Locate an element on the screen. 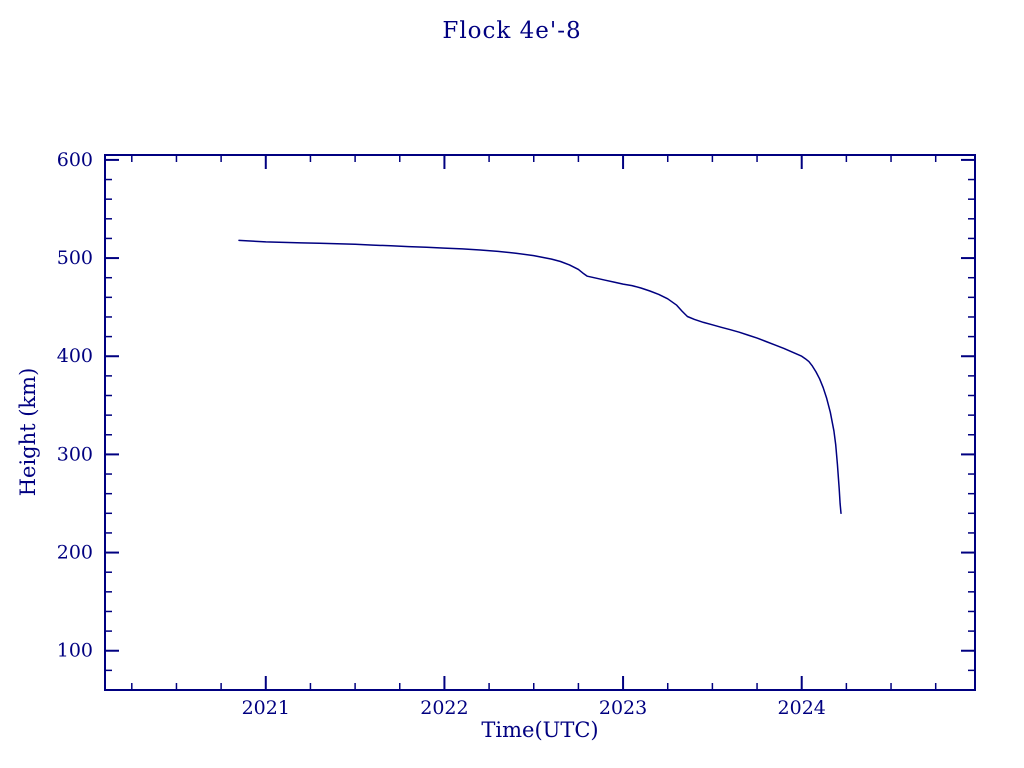  x-tick-label: 2023 is located at coordinates (623, 708).